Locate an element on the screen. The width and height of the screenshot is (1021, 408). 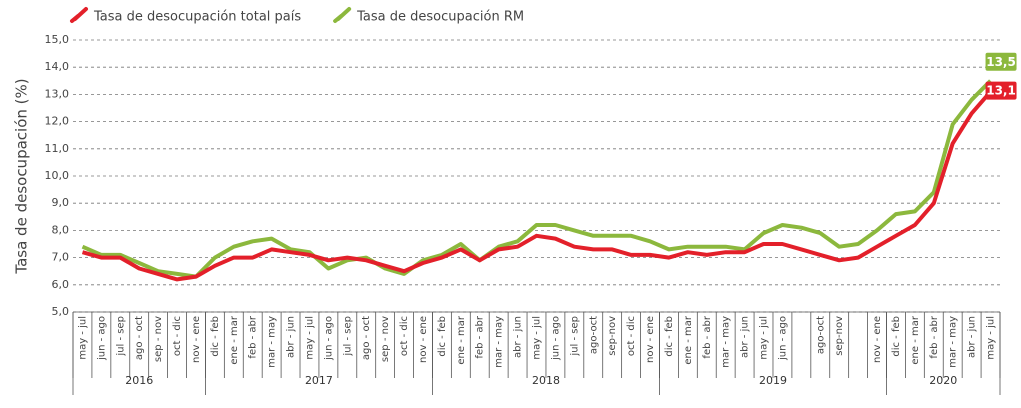
value-label: 13,5 is located at coordinates (1001, 62).